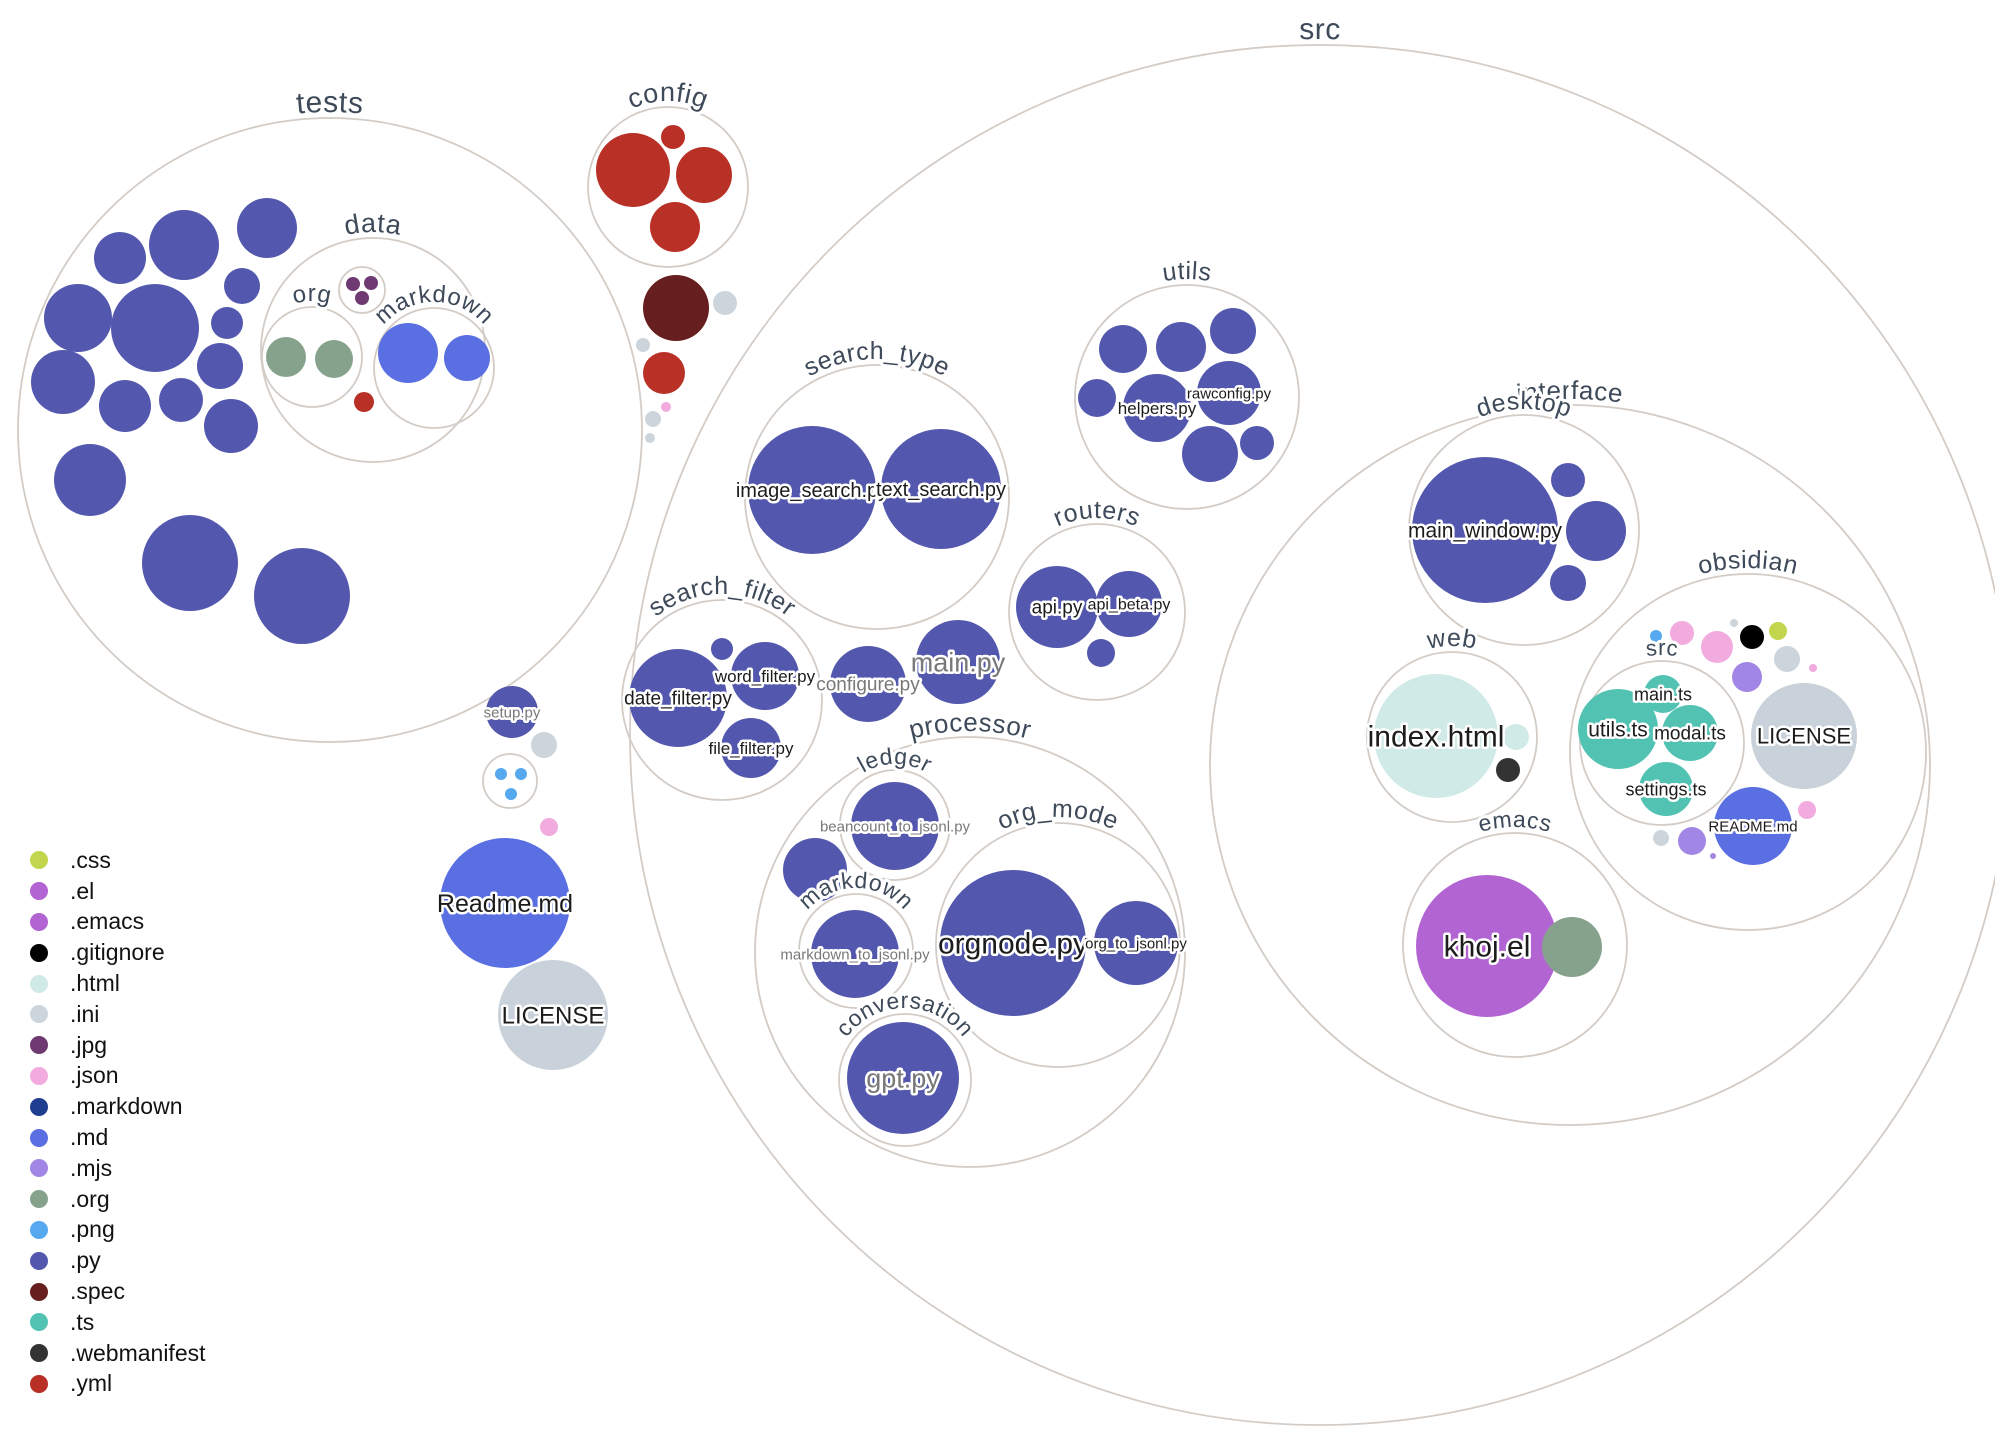 The image size is (1995, 1451). I want to click on file-circle-yml-dot, so click(364, 402).